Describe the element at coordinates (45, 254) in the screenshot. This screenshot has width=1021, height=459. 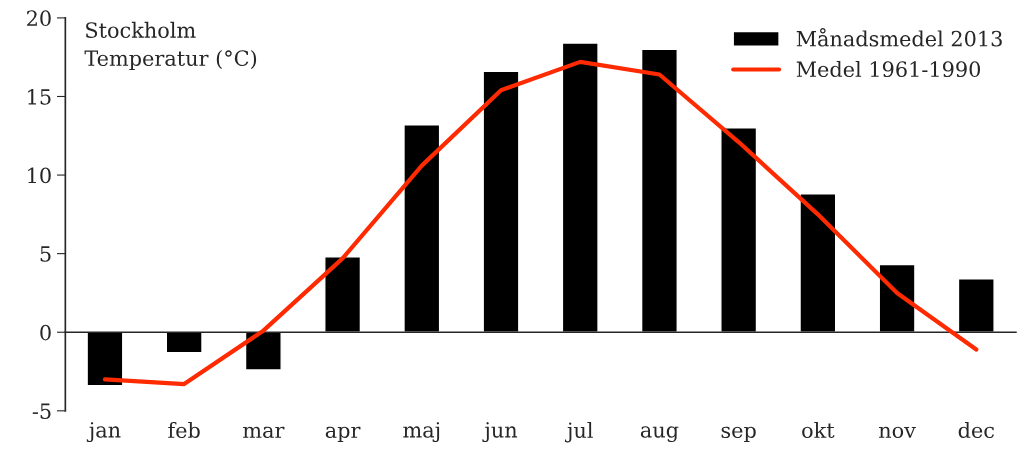
I see `y-tick-label: 5` at that location.